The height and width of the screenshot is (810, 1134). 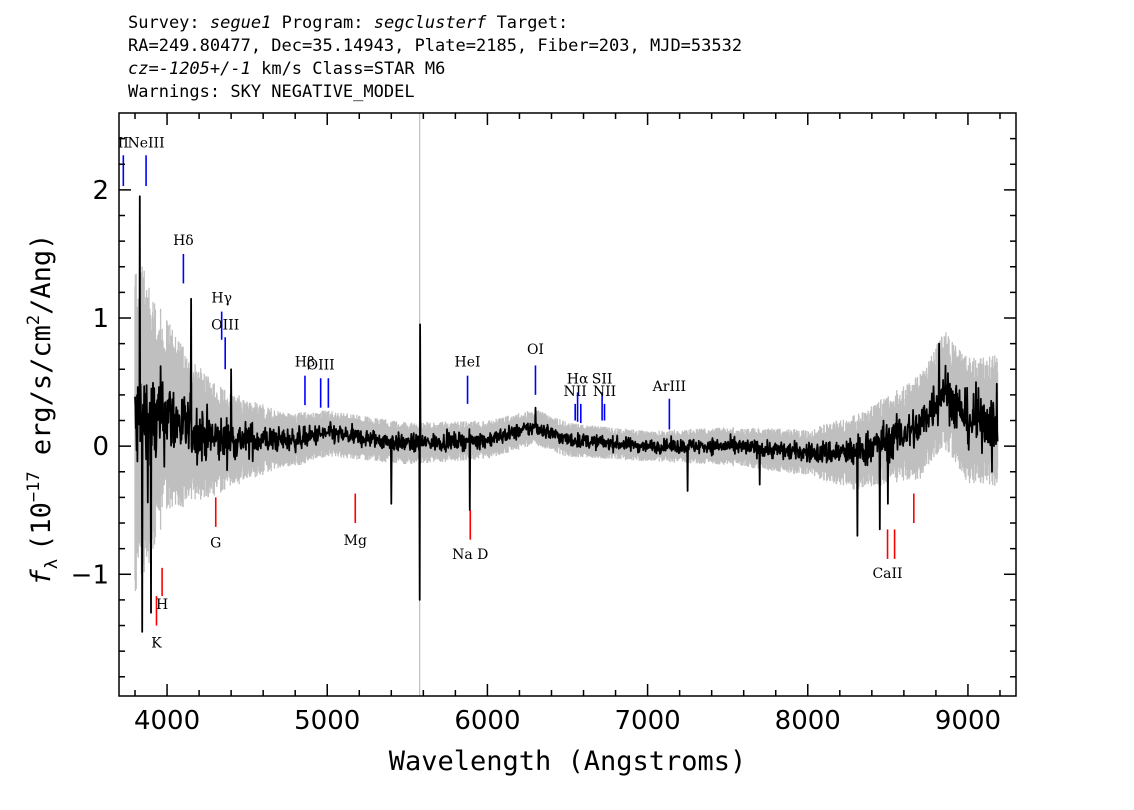 I want to click on y-axis-title-exp1: −17, so click(x=34, y=486).